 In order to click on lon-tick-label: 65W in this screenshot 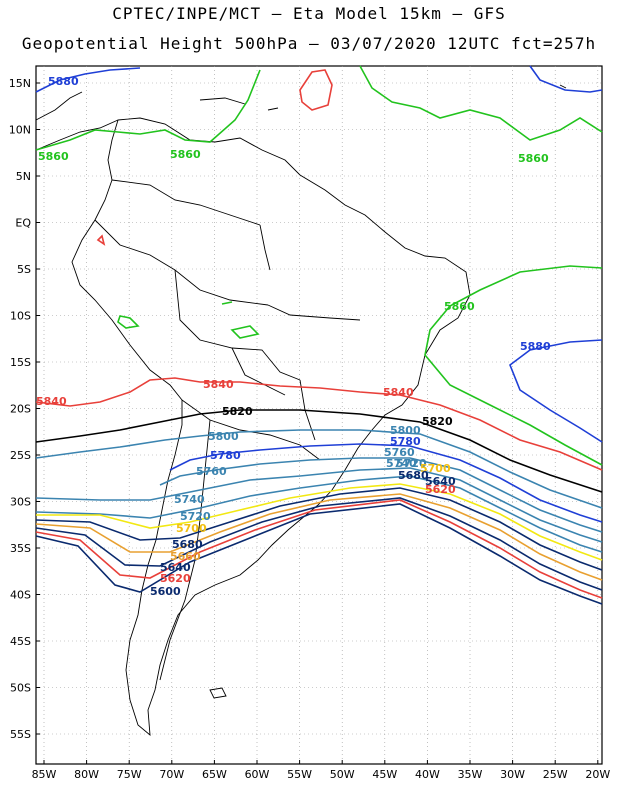, I will do `click(214, 774)`.